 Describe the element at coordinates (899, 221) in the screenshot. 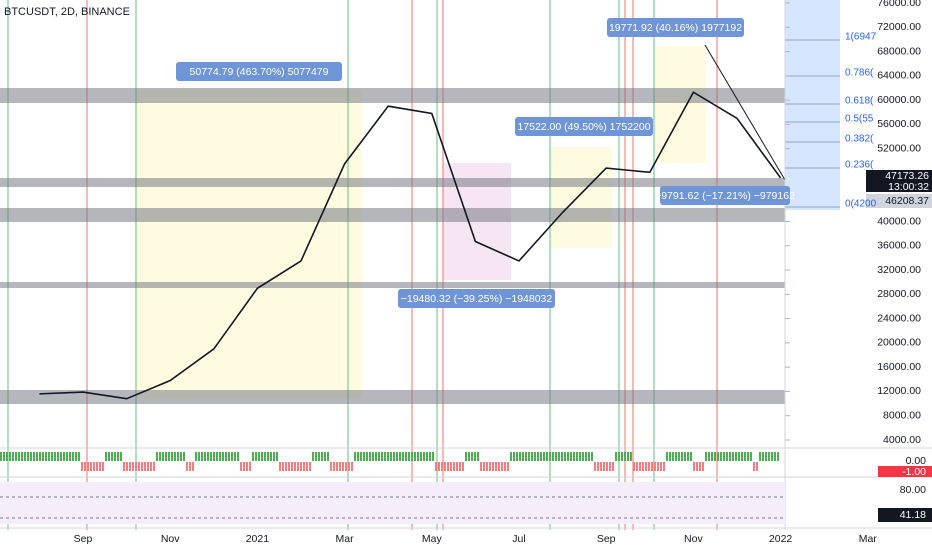

I see `y-tick-label: 40000.00` at that location.